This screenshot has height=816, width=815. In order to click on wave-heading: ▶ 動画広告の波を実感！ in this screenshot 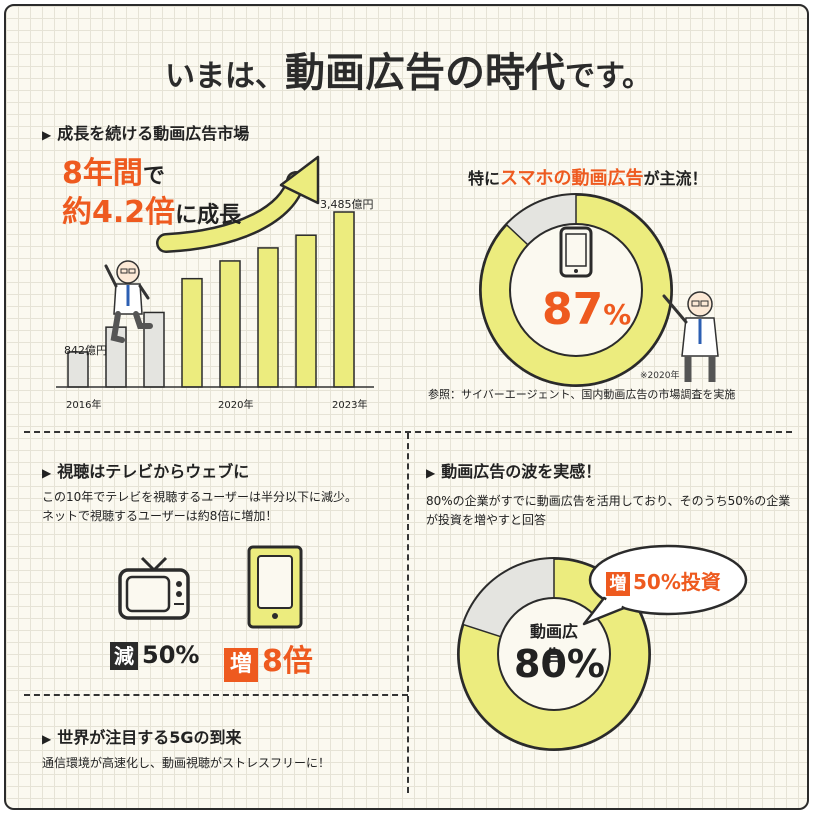, I will do `click(514, 471)`.